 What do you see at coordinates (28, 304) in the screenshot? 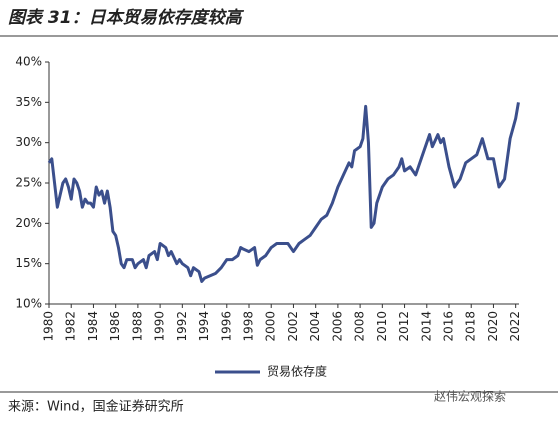
I see `y-tick-label: 10%` at bounding box center [28, 304].